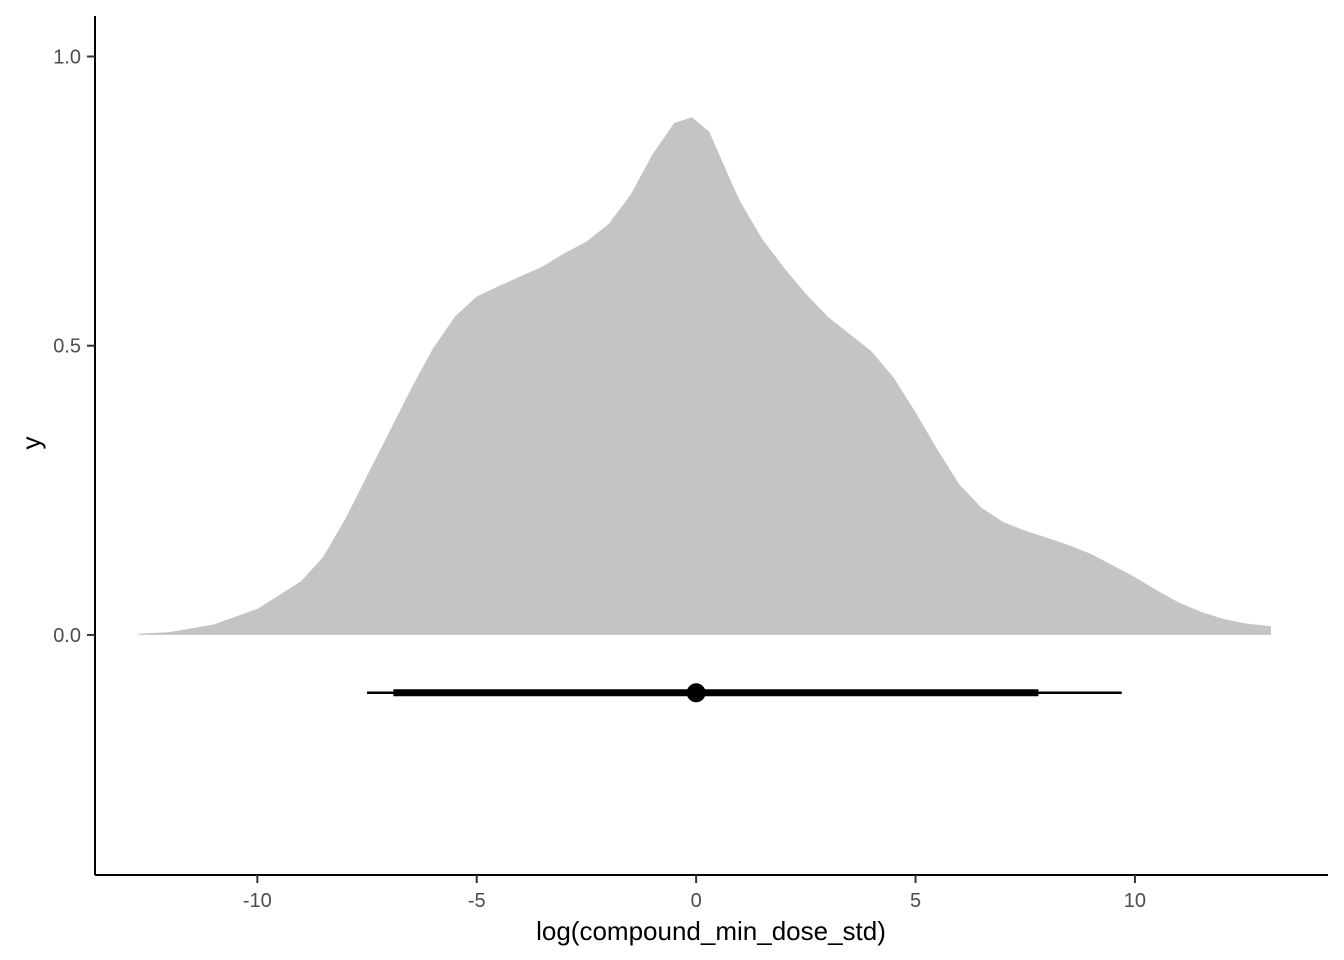  Describe the element at coordinates (31, 443) in the screenshot. I see `y-axis-title: y` at that location.